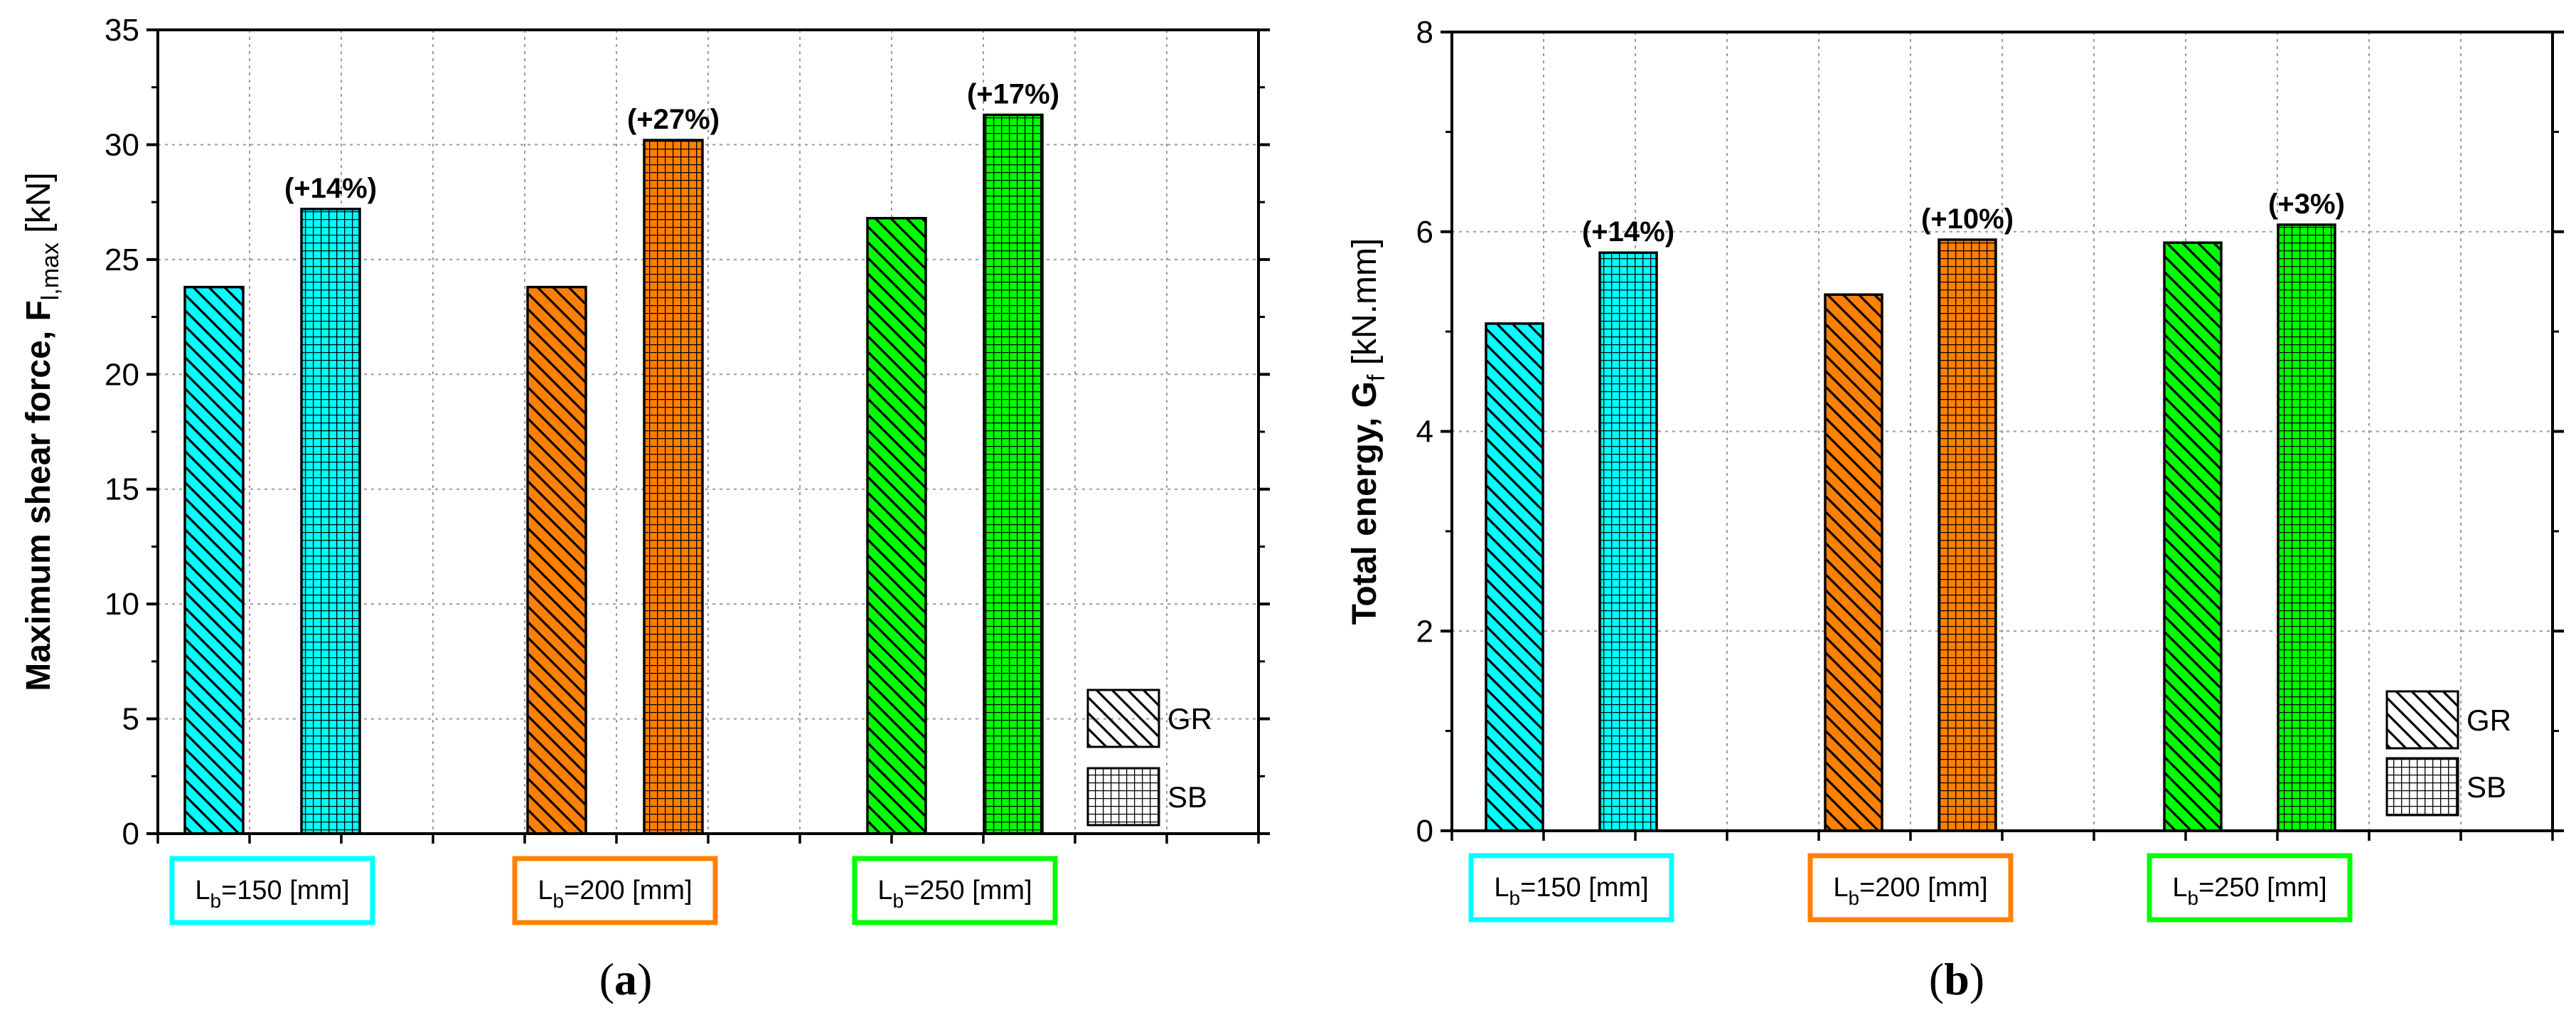 The image size is (2576, 1020). Describe the element at coordinates (1013, 94) in the screenshot. I see `bar-annotation: (+17%)` at that location.